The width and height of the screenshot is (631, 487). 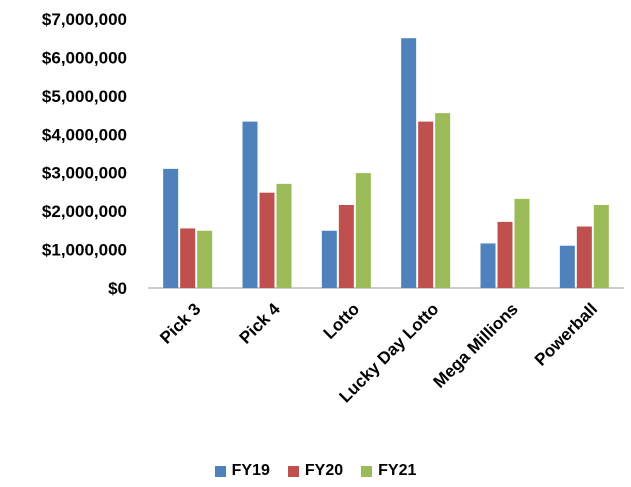 I want to click on x-tick-label: Powerball, so click(x=566, y=334).